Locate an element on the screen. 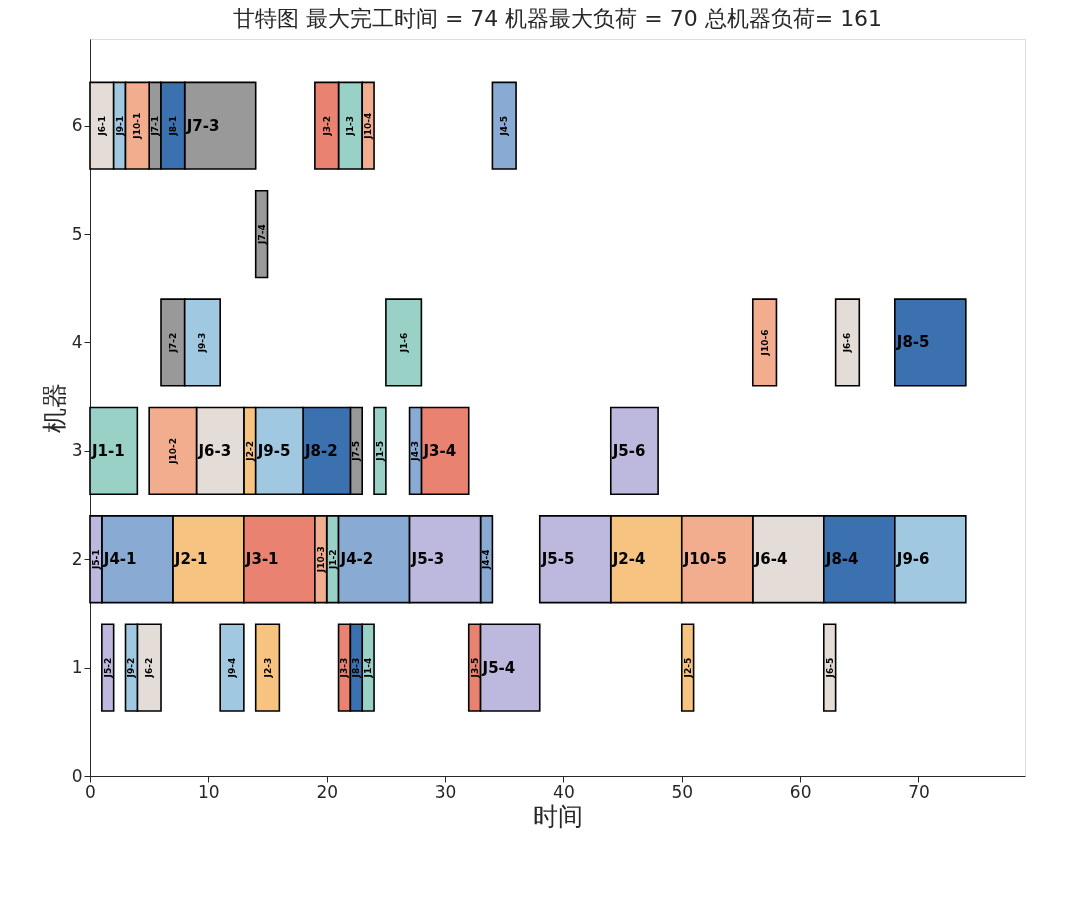 The image size is (1080, 900). data-label: J9-2 is located at coordinates (131, 668).